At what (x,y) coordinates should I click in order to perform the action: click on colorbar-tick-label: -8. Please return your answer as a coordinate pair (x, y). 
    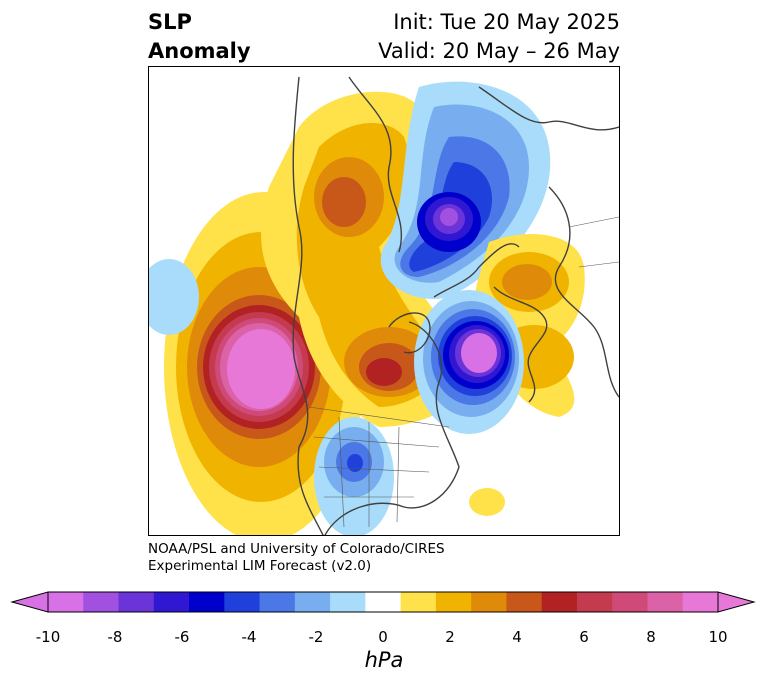
    Looking at the image, I should click on (115, 637).